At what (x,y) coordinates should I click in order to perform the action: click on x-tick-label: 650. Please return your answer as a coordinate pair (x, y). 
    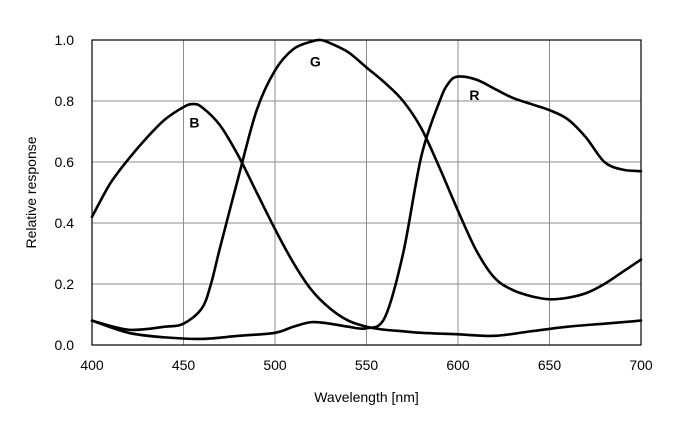
    Looking at the image, I should click on (550, 365).